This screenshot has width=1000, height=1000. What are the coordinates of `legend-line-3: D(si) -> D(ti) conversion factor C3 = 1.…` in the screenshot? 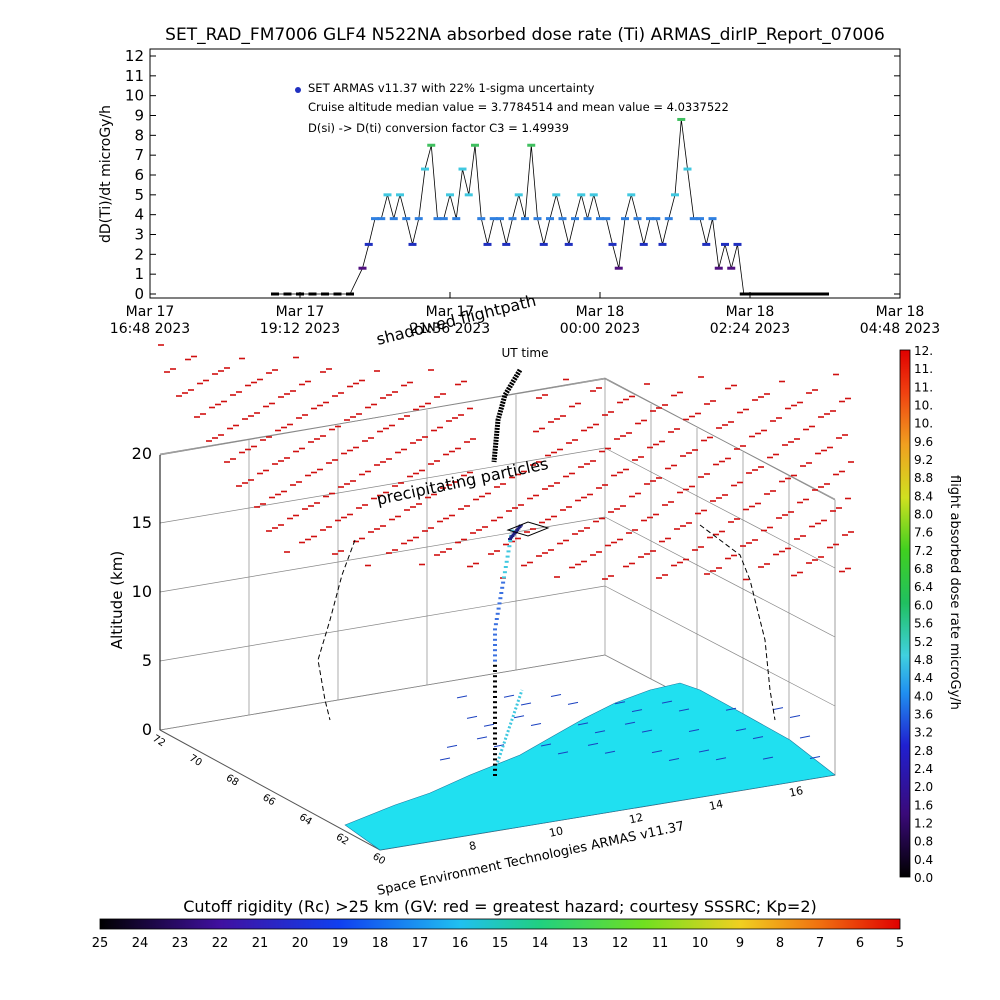 It's located at (438, 128).